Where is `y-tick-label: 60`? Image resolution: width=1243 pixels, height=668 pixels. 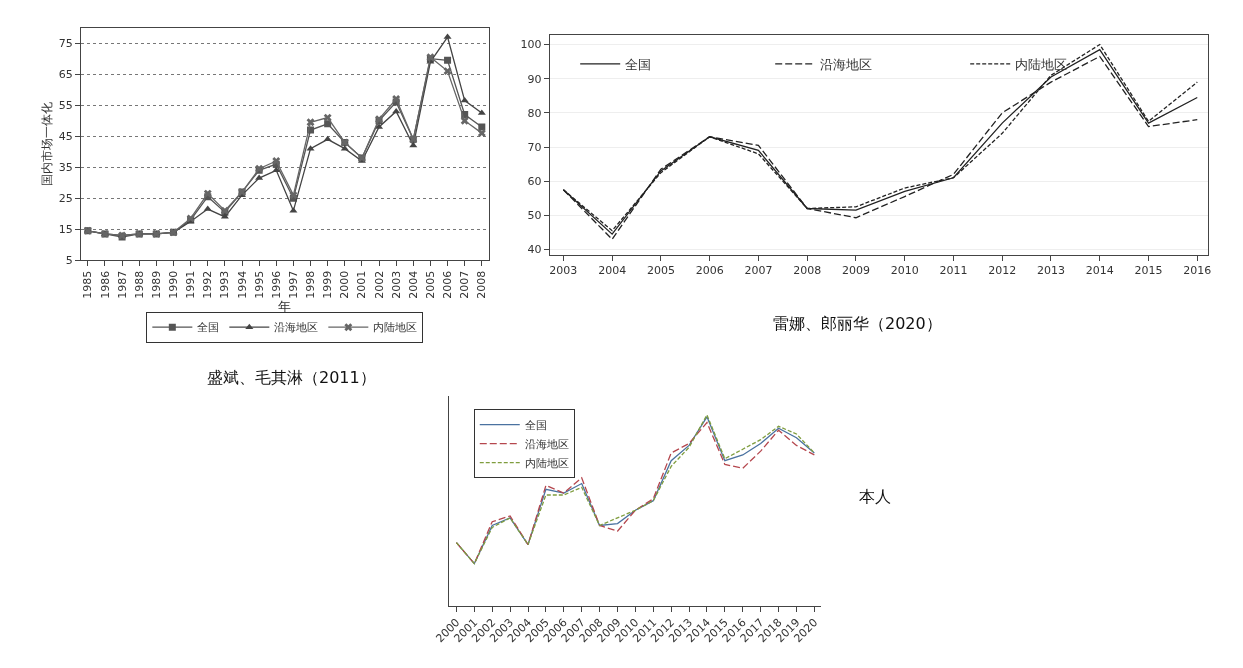 y-tick-label: 60 is located at coordinates (534, 182).